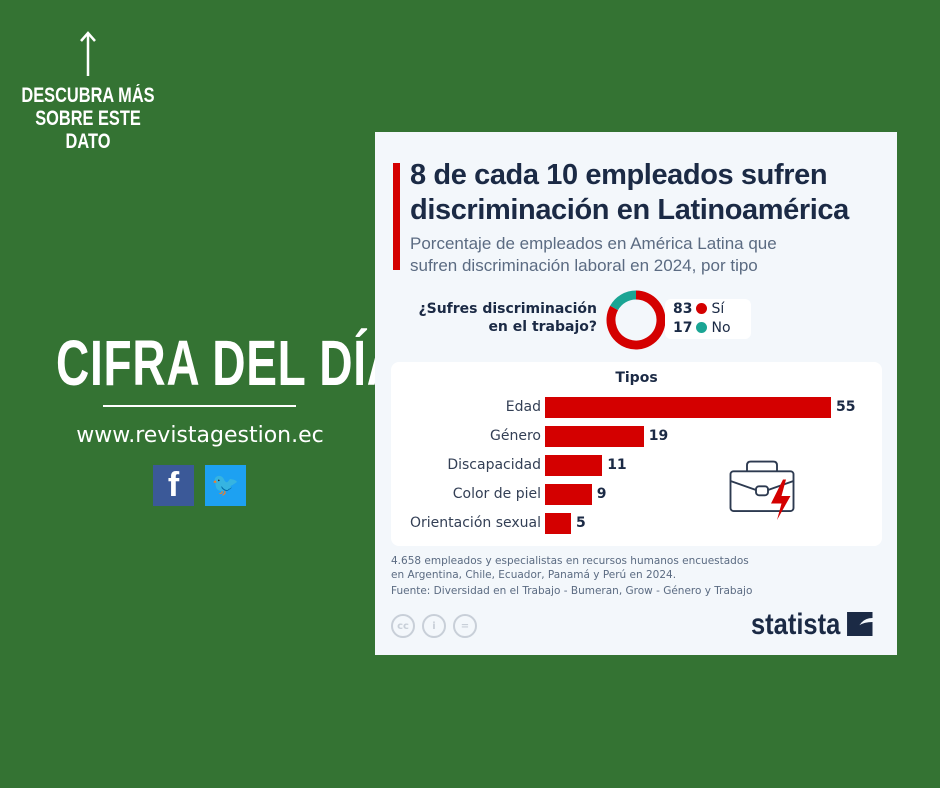  What do you see at coordinates (496, 318) in the screenshot?
I see `donut-question: ¿Sufres discriminación en el trabajo?` at bounding box center [496, 318].